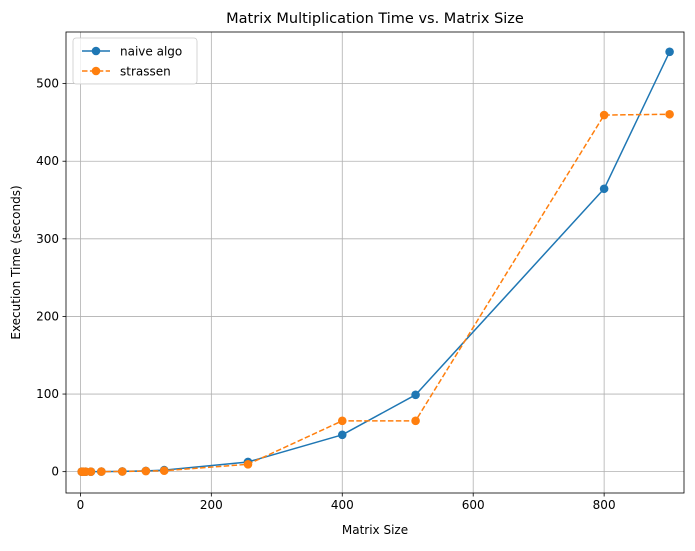 The height and width of the screenshot is (551, 695). I want to click on x-tick-label: 200, so click(211, 505).